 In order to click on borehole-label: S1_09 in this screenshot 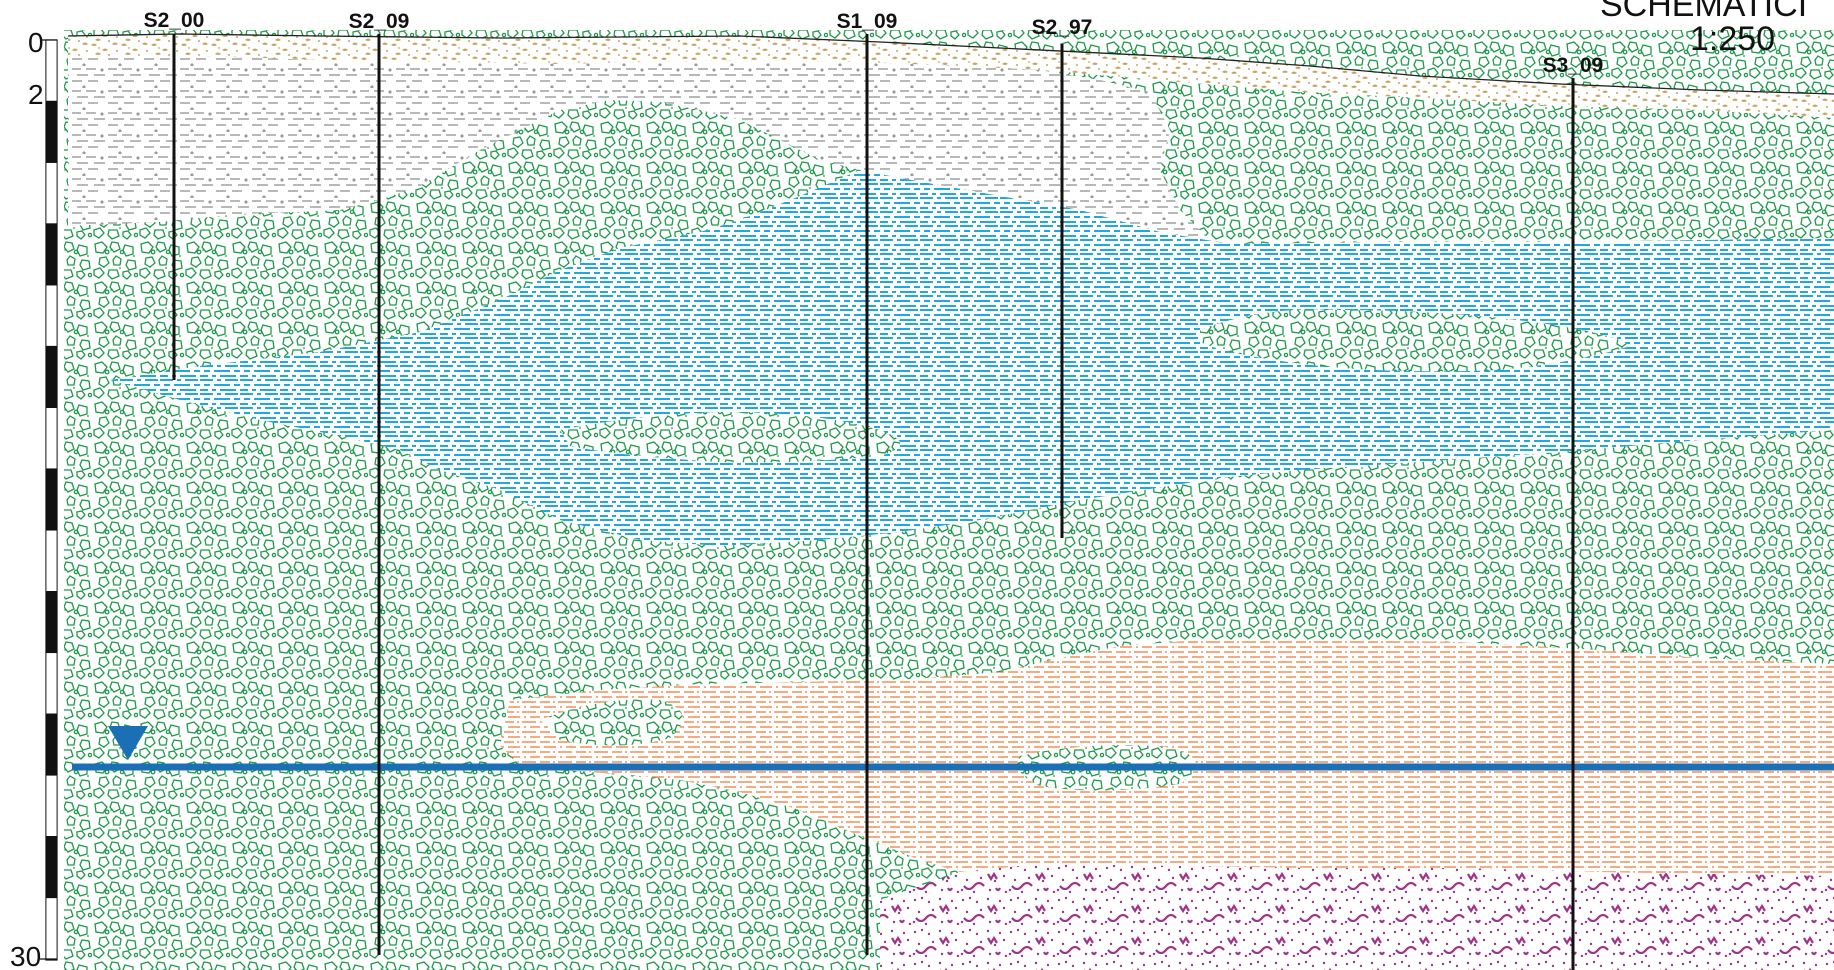, I will do `click(867, 21)`.